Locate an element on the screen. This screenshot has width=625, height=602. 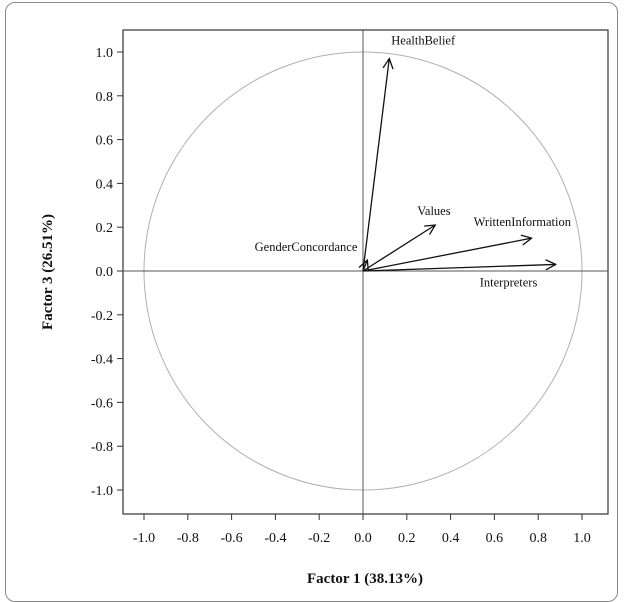
vector-label-genderconcordance: GenderConcordance is located at coordinates (306, 247).